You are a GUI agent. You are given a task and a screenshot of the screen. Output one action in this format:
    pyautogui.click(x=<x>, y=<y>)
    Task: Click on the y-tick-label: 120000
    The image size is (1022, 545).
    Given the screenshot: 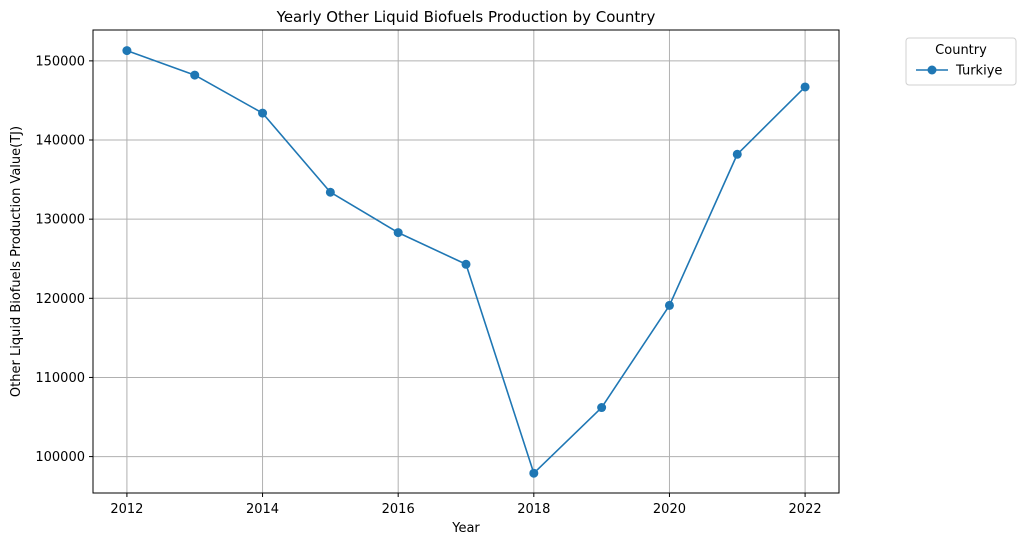 What is the action you would take?
    pyautogui.click(x=60, y=299)
    